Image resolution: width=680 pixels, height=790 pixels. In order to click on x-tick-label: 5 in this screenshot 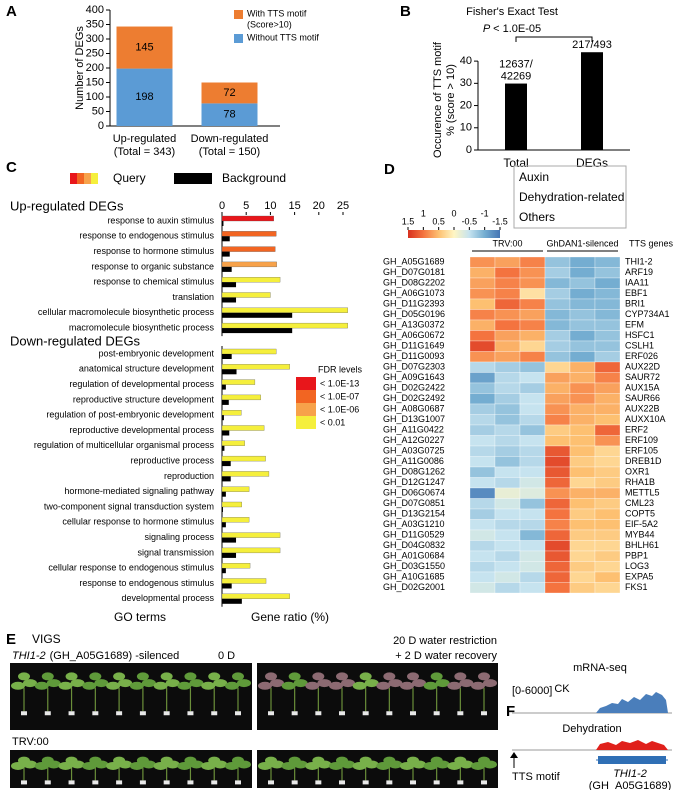, I will do `click(246, 206)`.